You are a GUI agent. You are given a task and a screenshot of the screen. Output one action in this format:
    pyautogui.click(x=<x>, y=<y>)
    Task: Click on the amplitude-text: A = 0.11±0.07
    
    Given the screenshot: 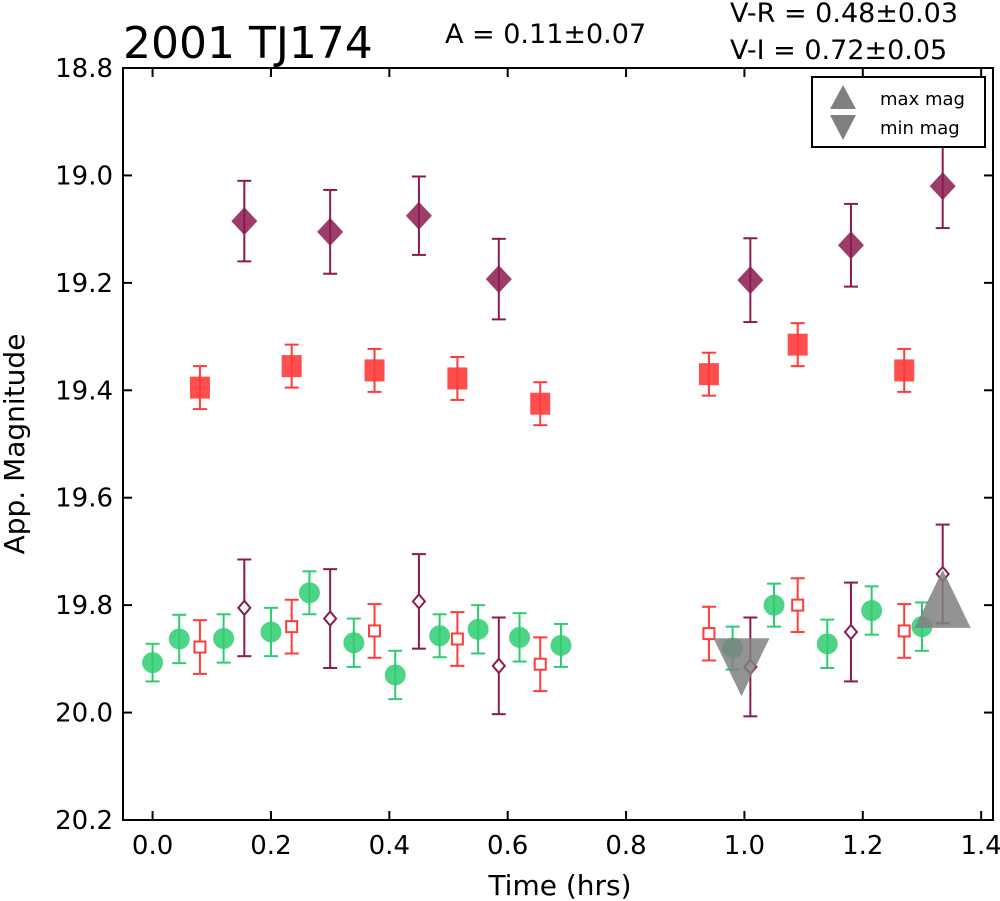 What is the action you would take?
    pyautogui.click(x=545, y=34)
    